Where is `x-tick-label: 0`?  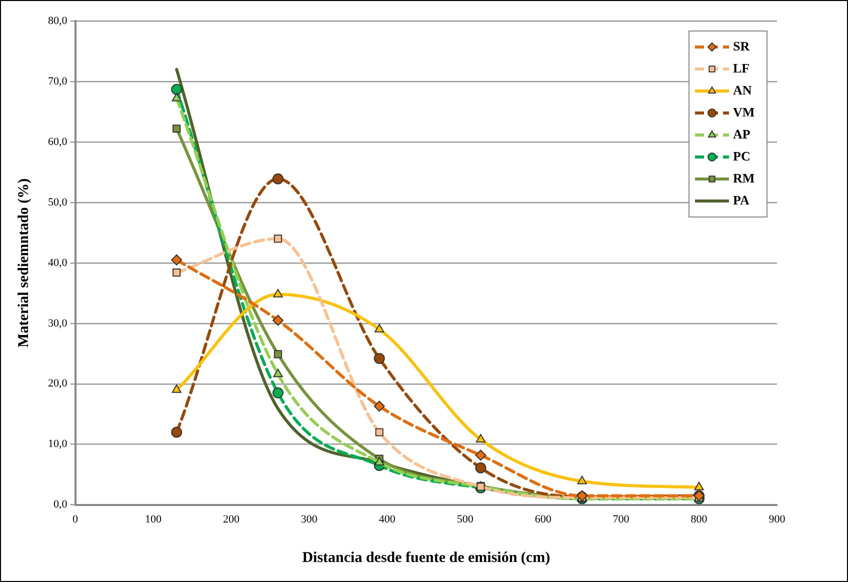
x-tick-label: 0 is located at coordinates (75, 519).